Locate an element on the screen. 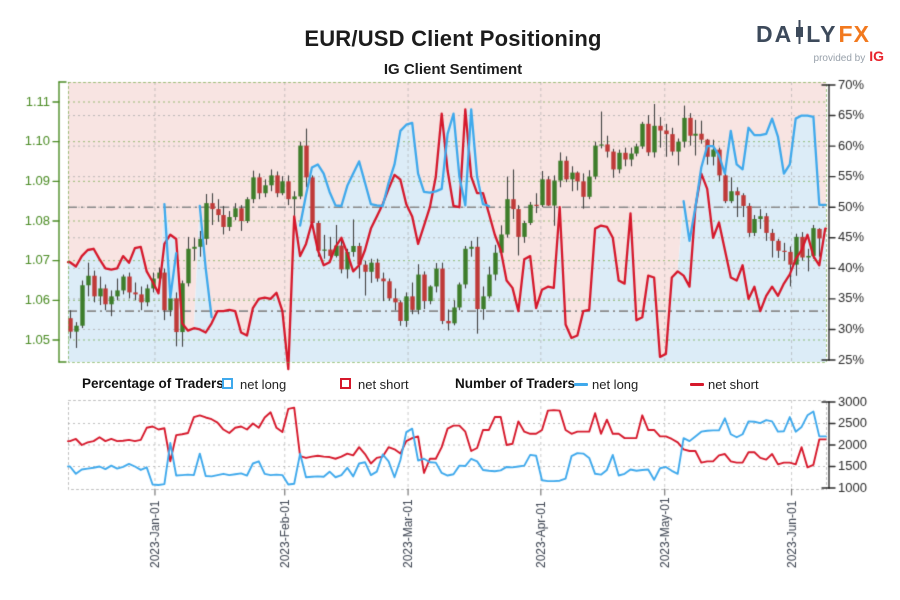 The image size is (900, 600). legend-net-long-swatch is located at coordinates (227, 383).